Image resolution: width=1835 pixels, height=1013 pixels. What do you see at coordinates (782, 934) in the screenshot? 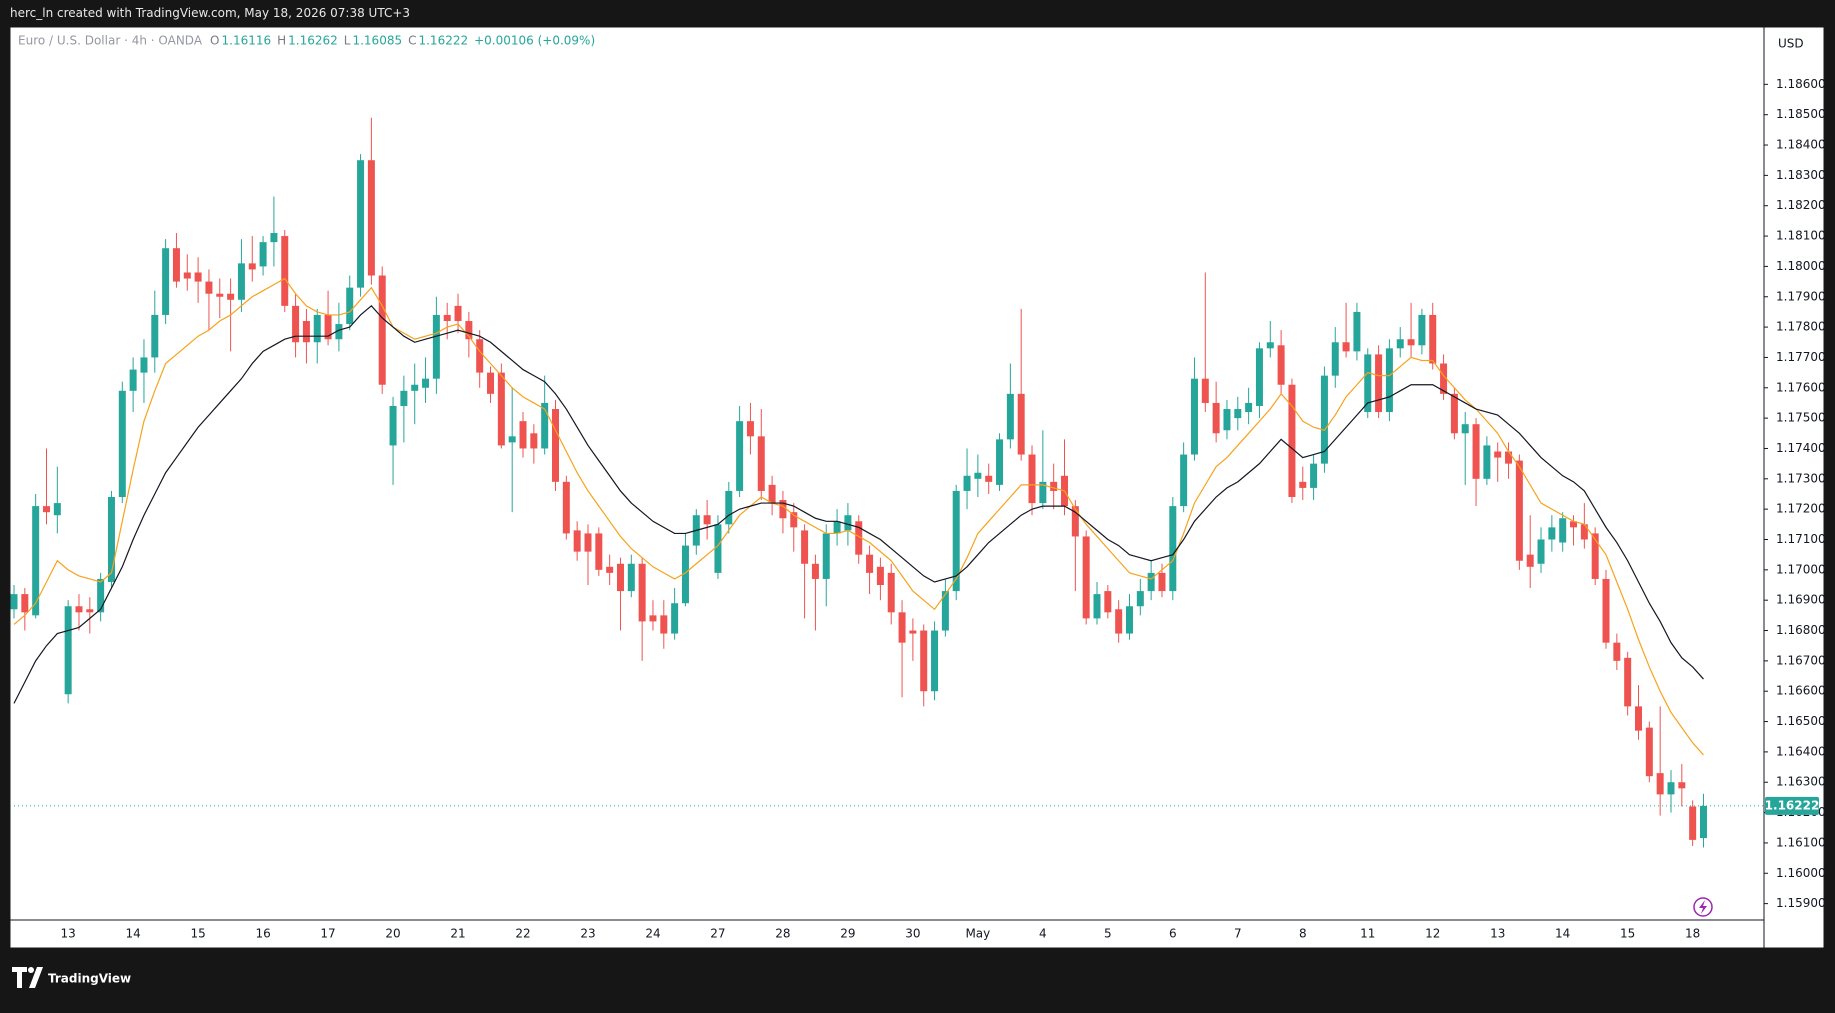
I see `x-tick-label: 28` at bounding box center [782, 934].